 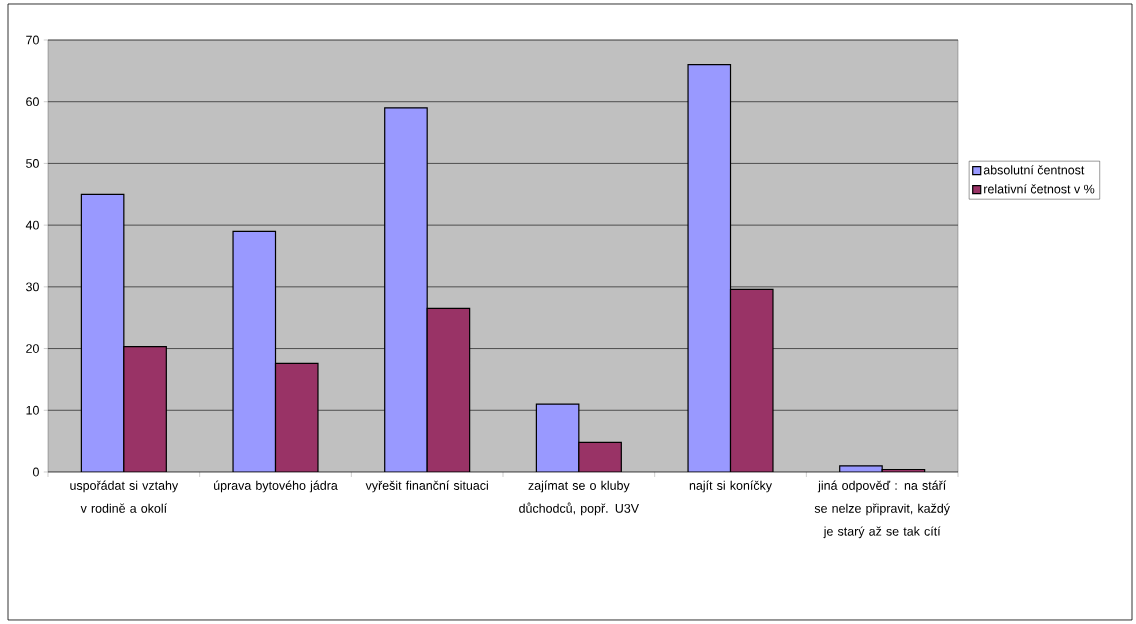 I want to click on y-tick-label: 10, so click(x=32, y=410).